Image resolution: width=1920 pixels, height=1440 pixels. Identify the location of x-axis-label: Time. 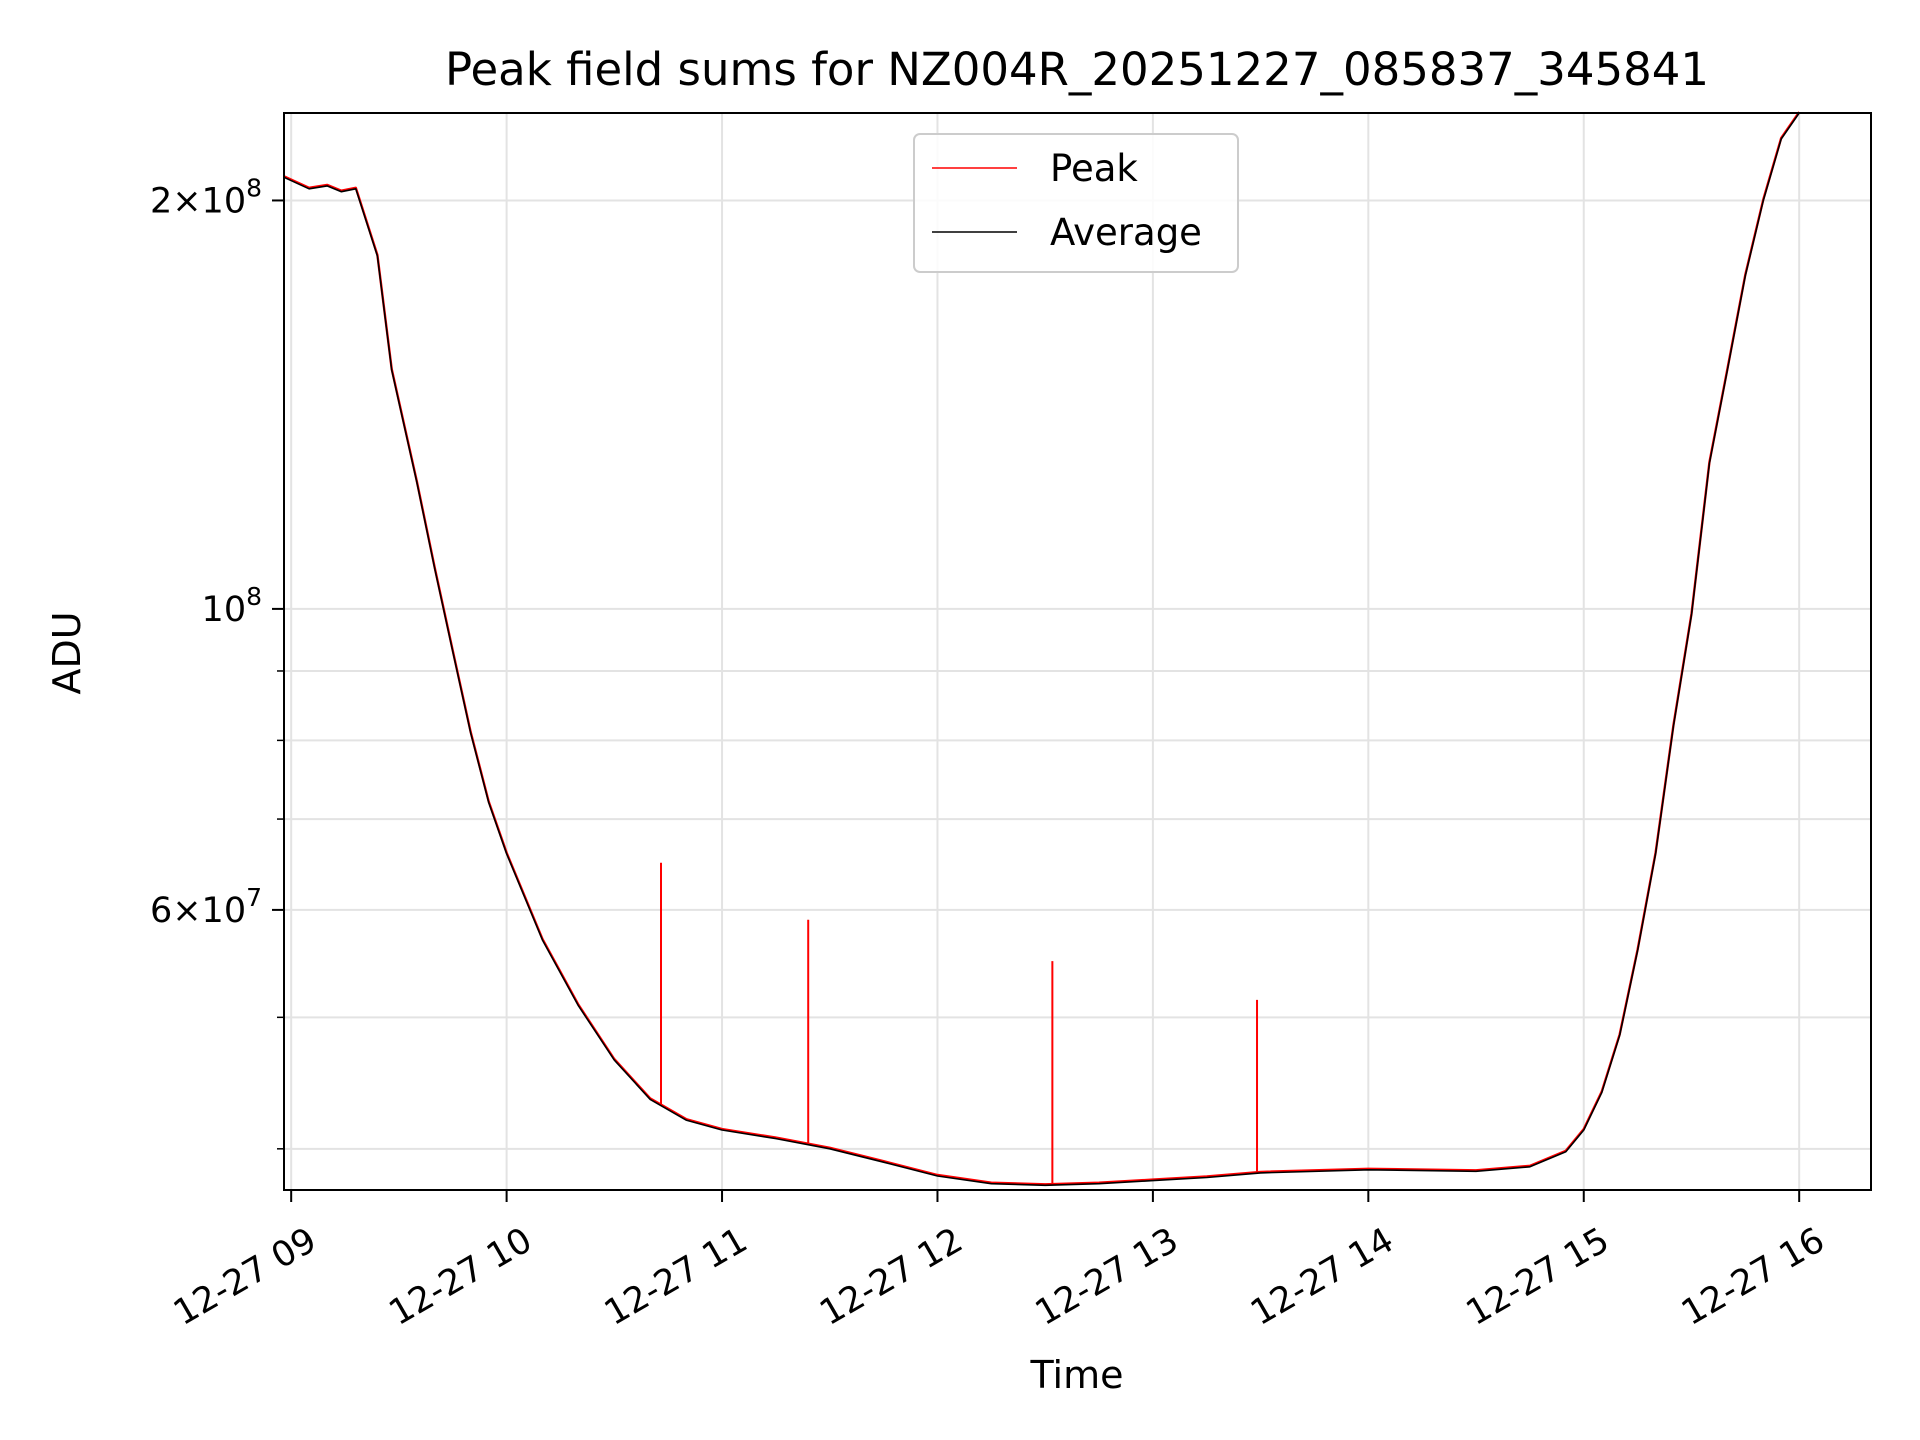
(1077, 1375).